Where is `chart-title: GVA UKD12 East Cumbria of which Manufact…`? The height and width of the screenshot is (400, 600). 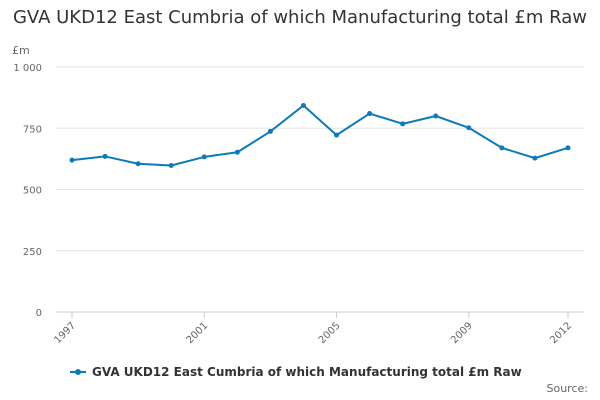 chart-title: GVA UKD12 East Cumbria of which Manufact… is located at coordinates (299, 17).